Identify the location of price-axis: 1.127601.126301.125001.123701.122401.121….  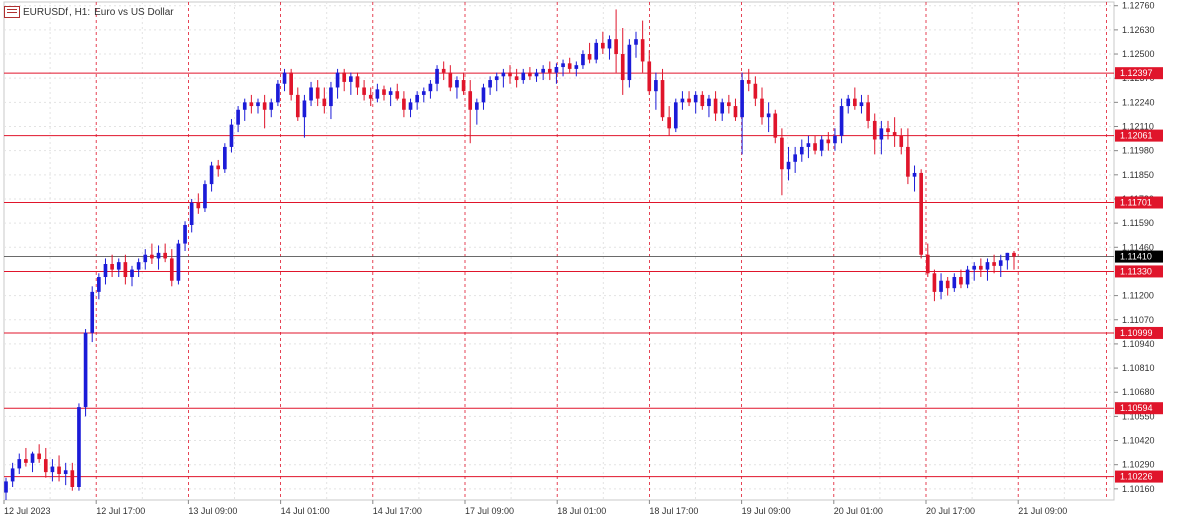
(1134, 247).